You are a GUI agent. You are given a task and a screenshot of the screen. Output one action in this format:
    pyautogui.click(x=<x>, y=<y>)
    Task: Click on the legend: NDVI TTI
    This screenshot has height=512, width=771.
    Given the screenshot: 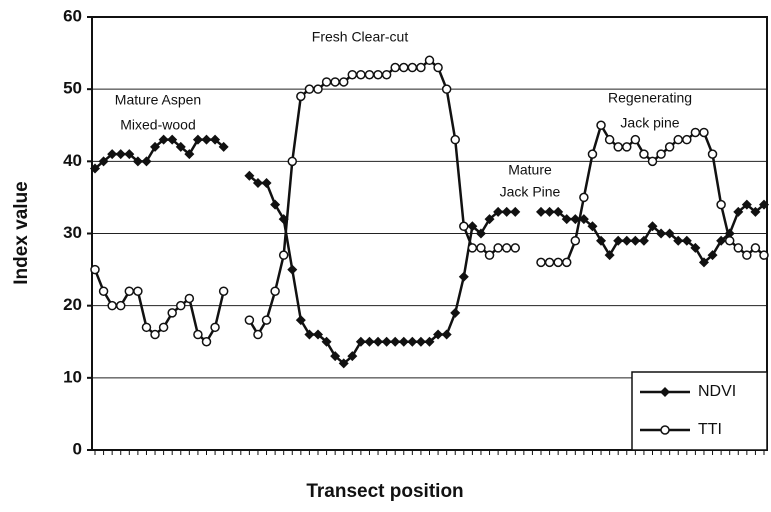 What is the action you would take?
    pyautogui.click(x=699, y=411)
    